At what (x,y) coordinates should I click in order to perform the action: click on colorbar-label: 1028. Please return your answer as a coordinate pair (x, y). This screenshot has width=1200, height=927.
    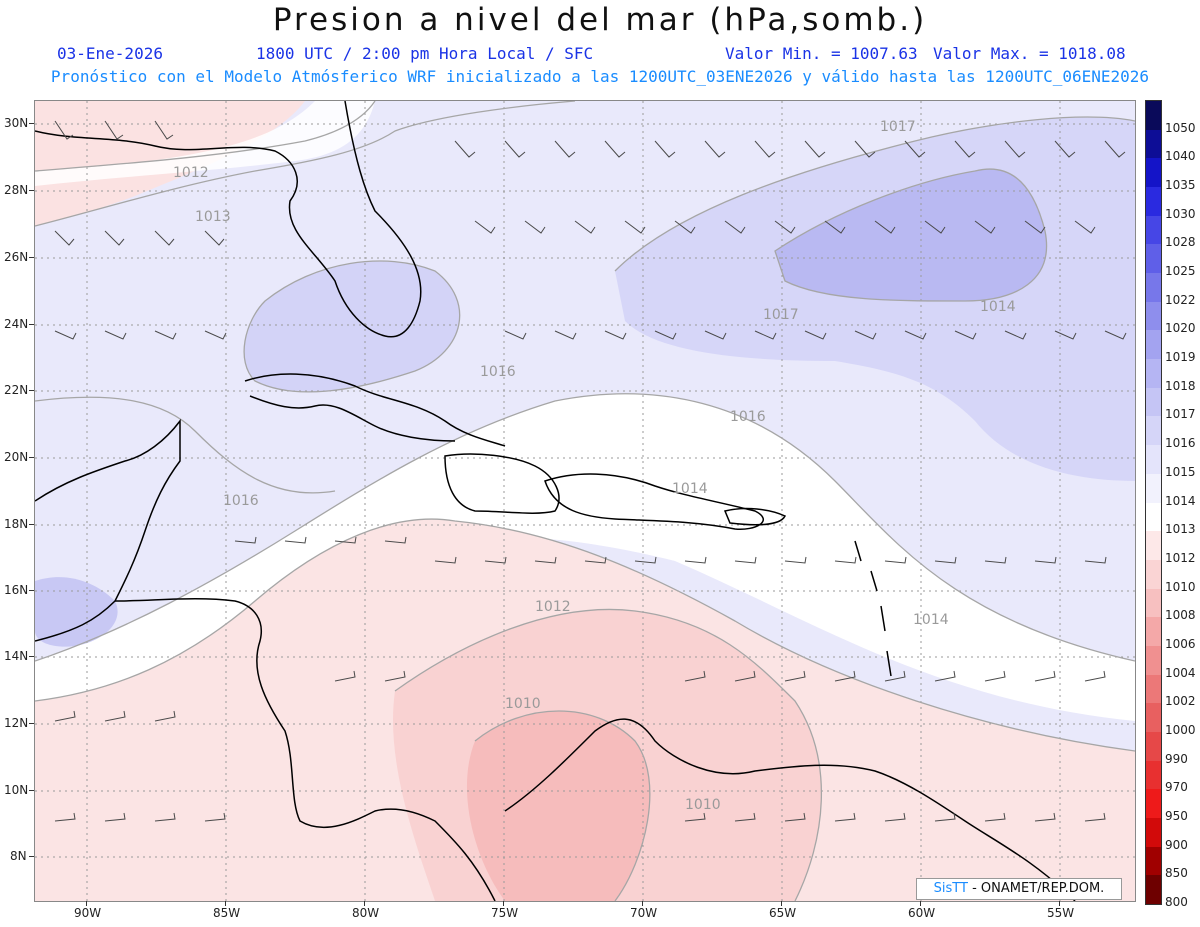
    Looking at the image, I should click on (1180, 242).